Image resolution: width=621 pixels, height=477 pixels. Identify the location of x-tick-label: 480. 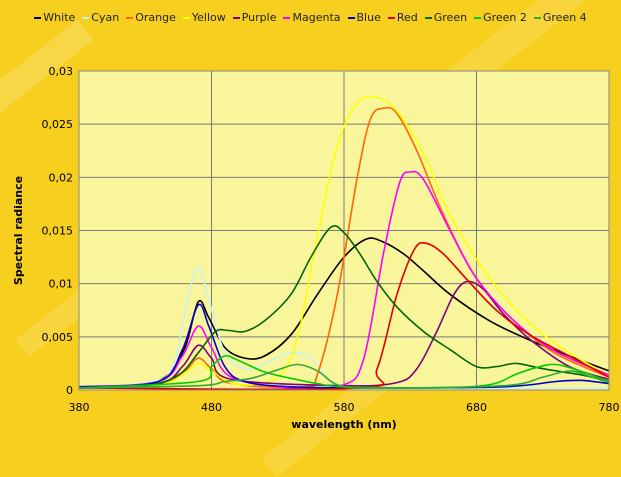
(211, 407).